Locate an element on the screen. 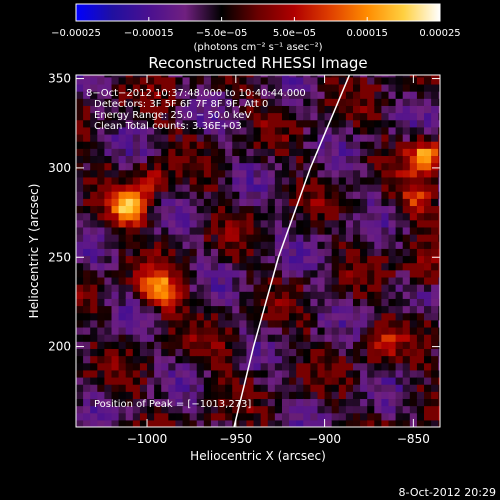 This screenshot has width=500, height=500. colorbar-tick-label: −0.00025 is located at coordinates (76, 33).